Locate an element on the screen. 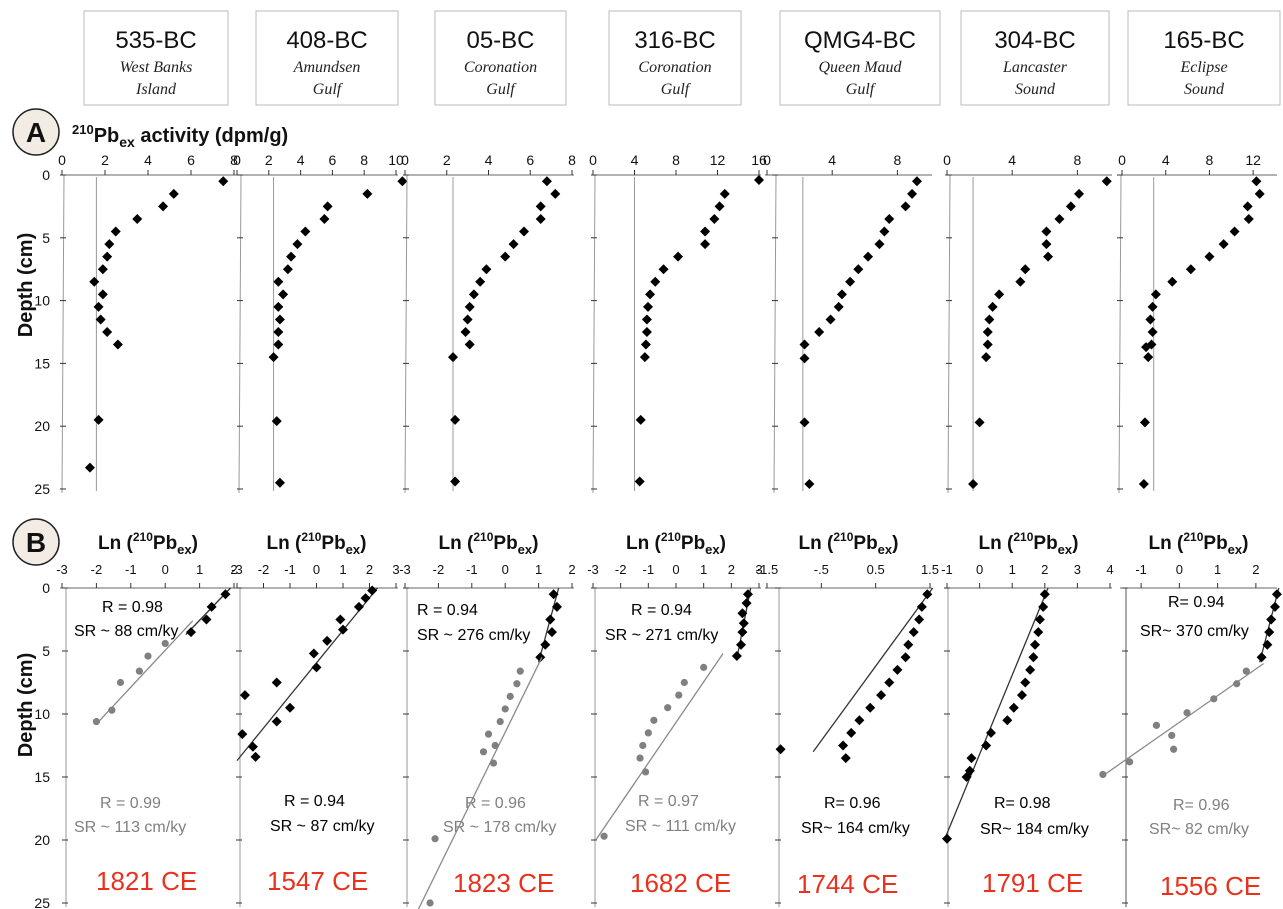  core-date: 1556 CE is located at coordinates (1210, 886).